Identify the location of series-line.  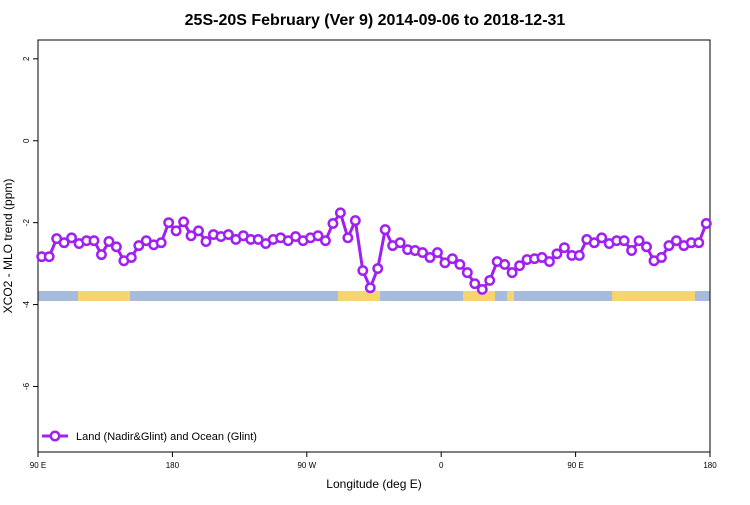
(374, 250).